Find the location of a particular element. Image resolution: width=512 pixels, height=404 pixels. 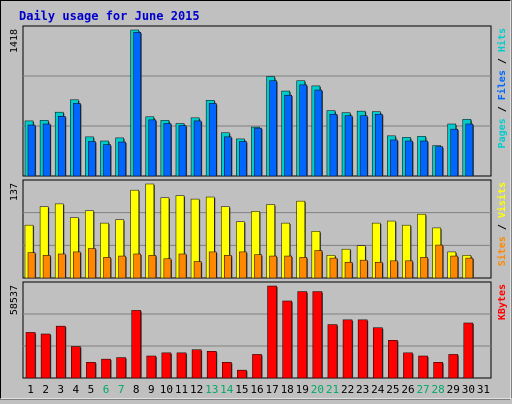

day-label: 31 is located at coordinates (483, 389).